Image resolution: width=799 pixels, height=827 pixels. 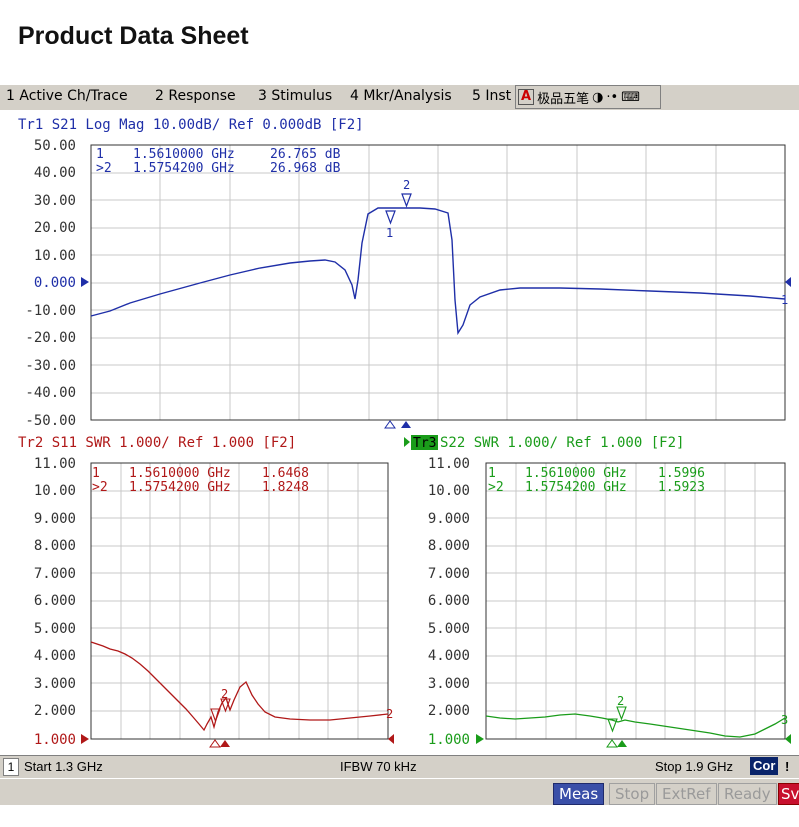 What do you see at coordinates (632, 794) in the screenshot?
I see `stop-button: Stop` at bounding box center [632, 794].